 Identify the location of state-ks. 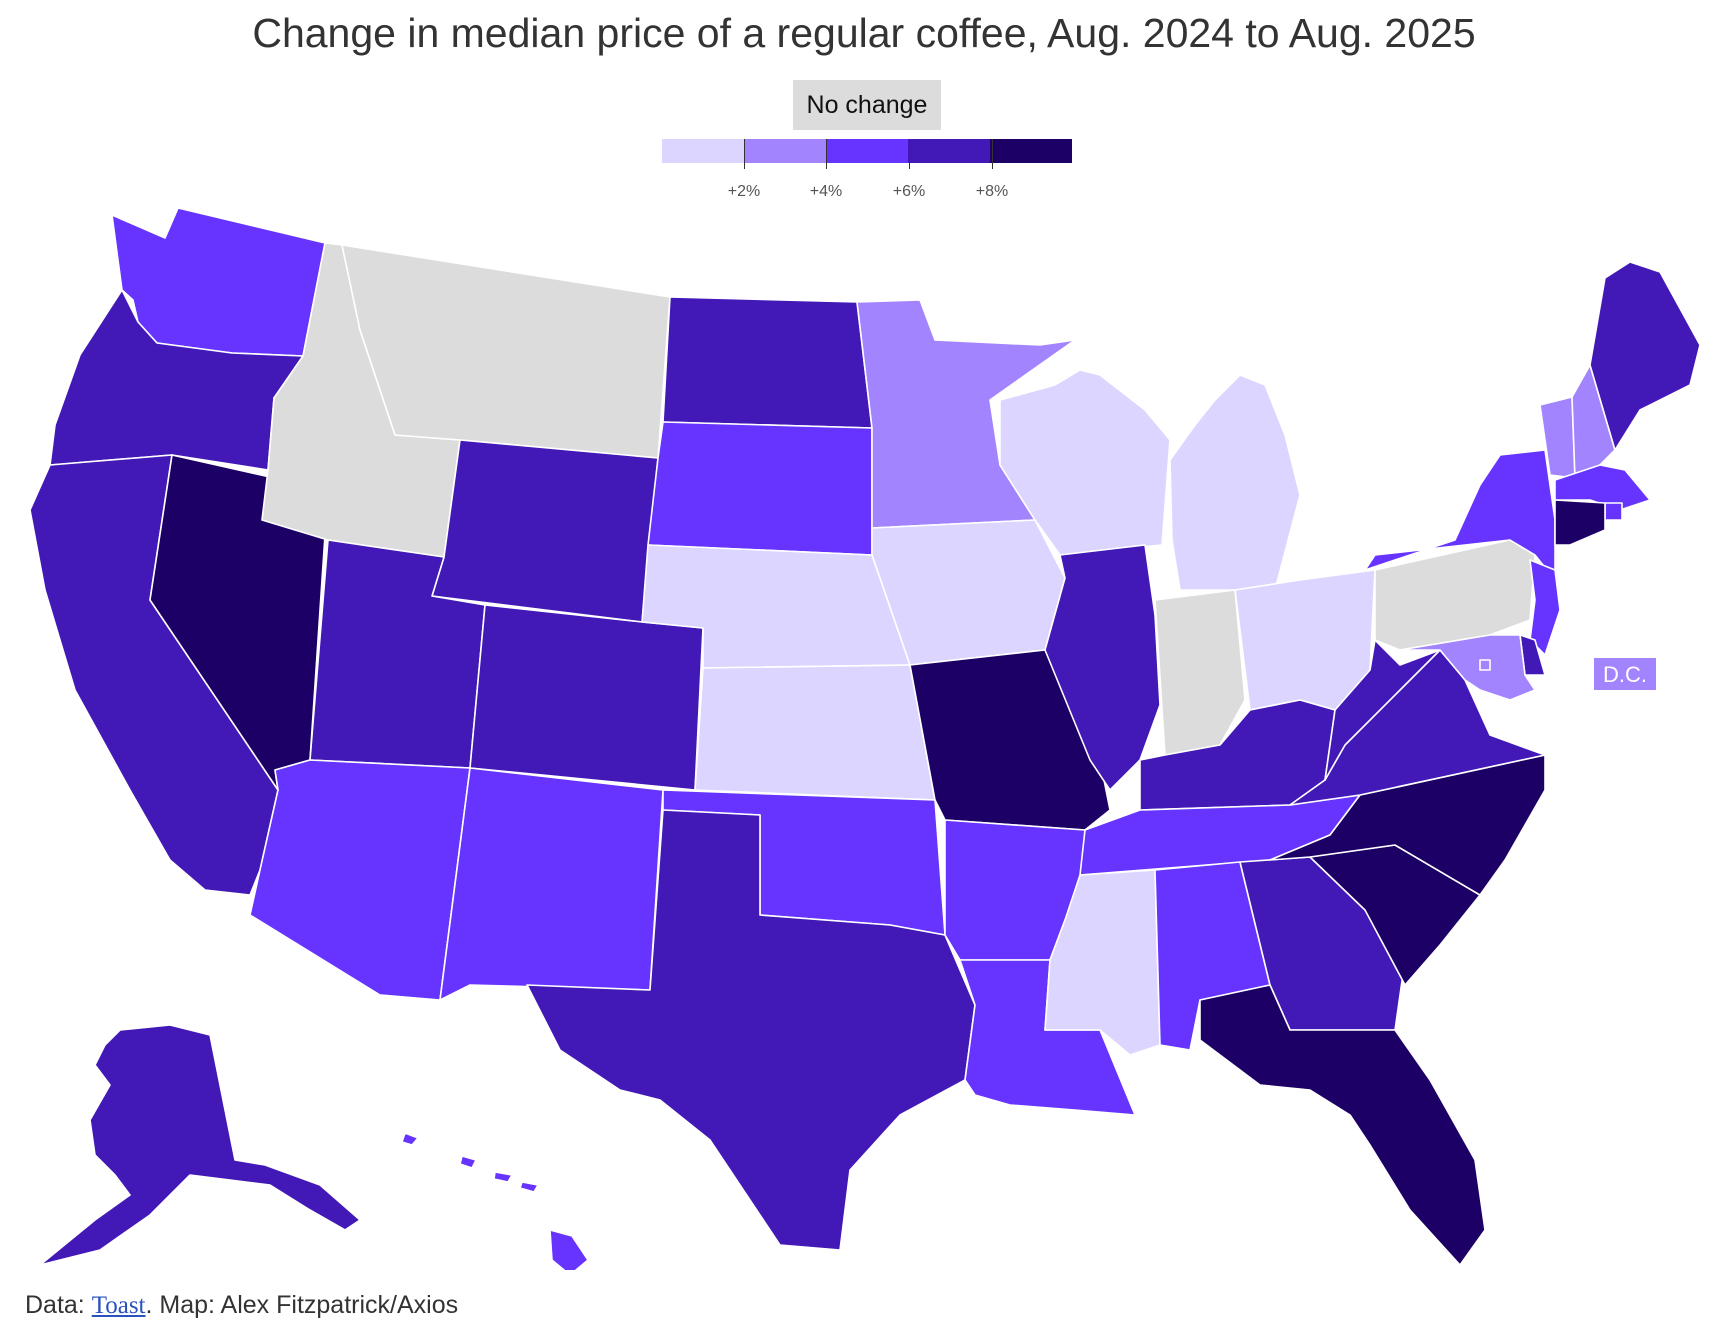
(815, 732).